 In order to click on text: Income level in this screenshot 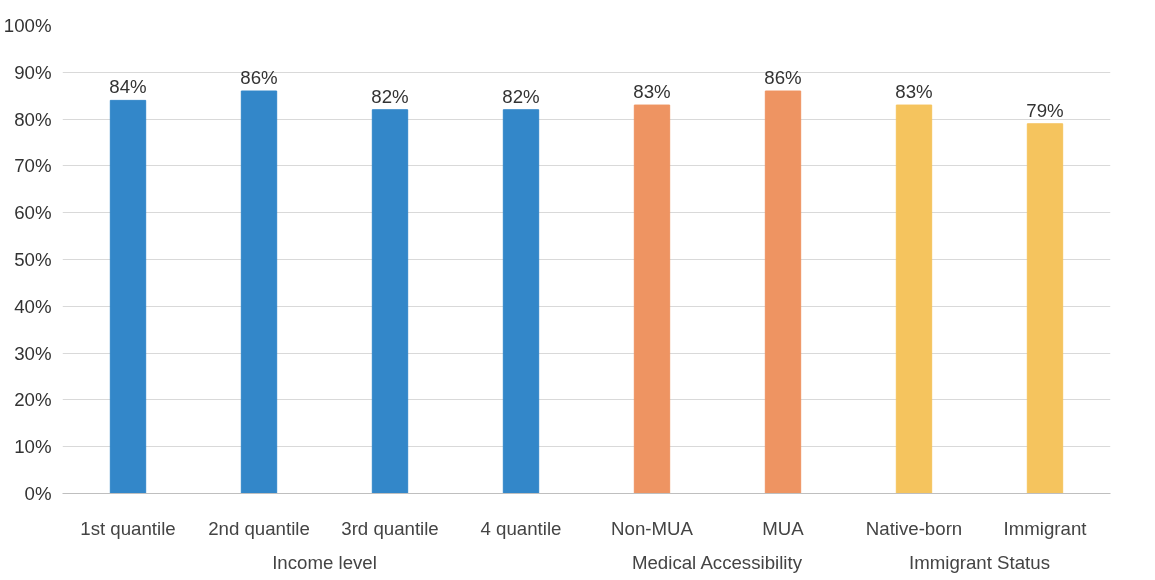, I will do `click(324, 562)`.